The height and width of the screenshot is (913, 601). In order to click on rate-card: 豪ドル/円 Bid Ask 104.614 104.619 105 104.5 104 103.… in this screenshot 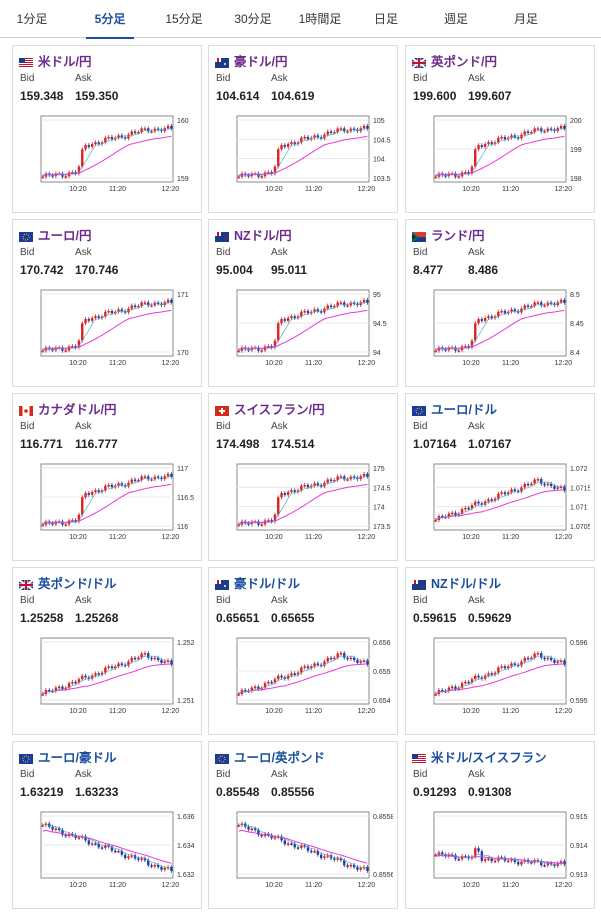, I will do `click(303, 129)`.